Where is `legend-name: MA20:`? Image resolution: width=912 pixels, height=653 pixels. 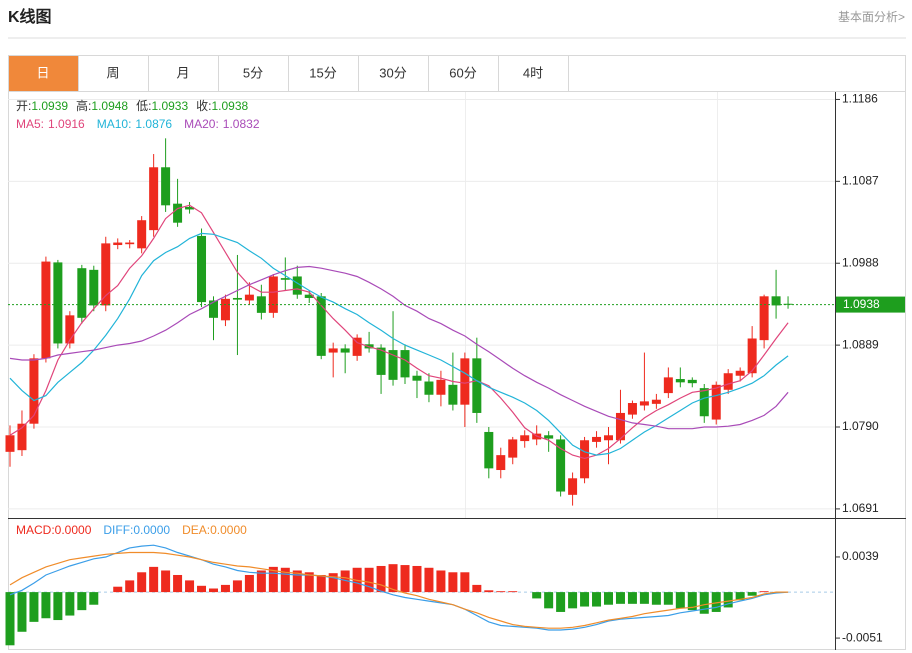 legend-name: MA20: is located at coordinates (201, 124).